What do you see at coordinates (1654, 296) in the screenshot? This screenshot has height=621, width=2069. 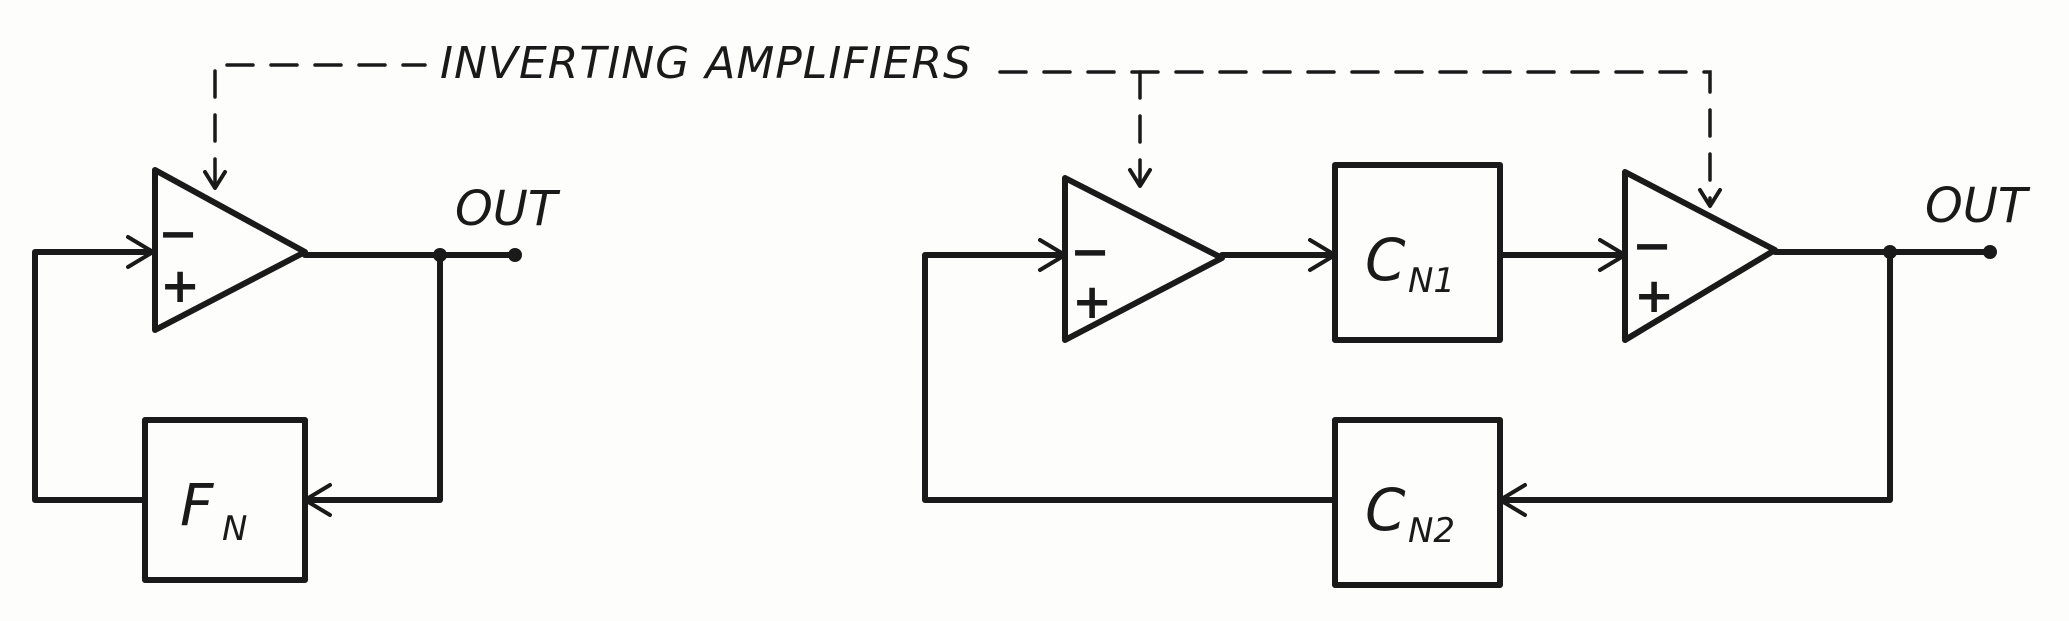 I see `right-amp2-plus: +` at bounding box center [1654, 296].